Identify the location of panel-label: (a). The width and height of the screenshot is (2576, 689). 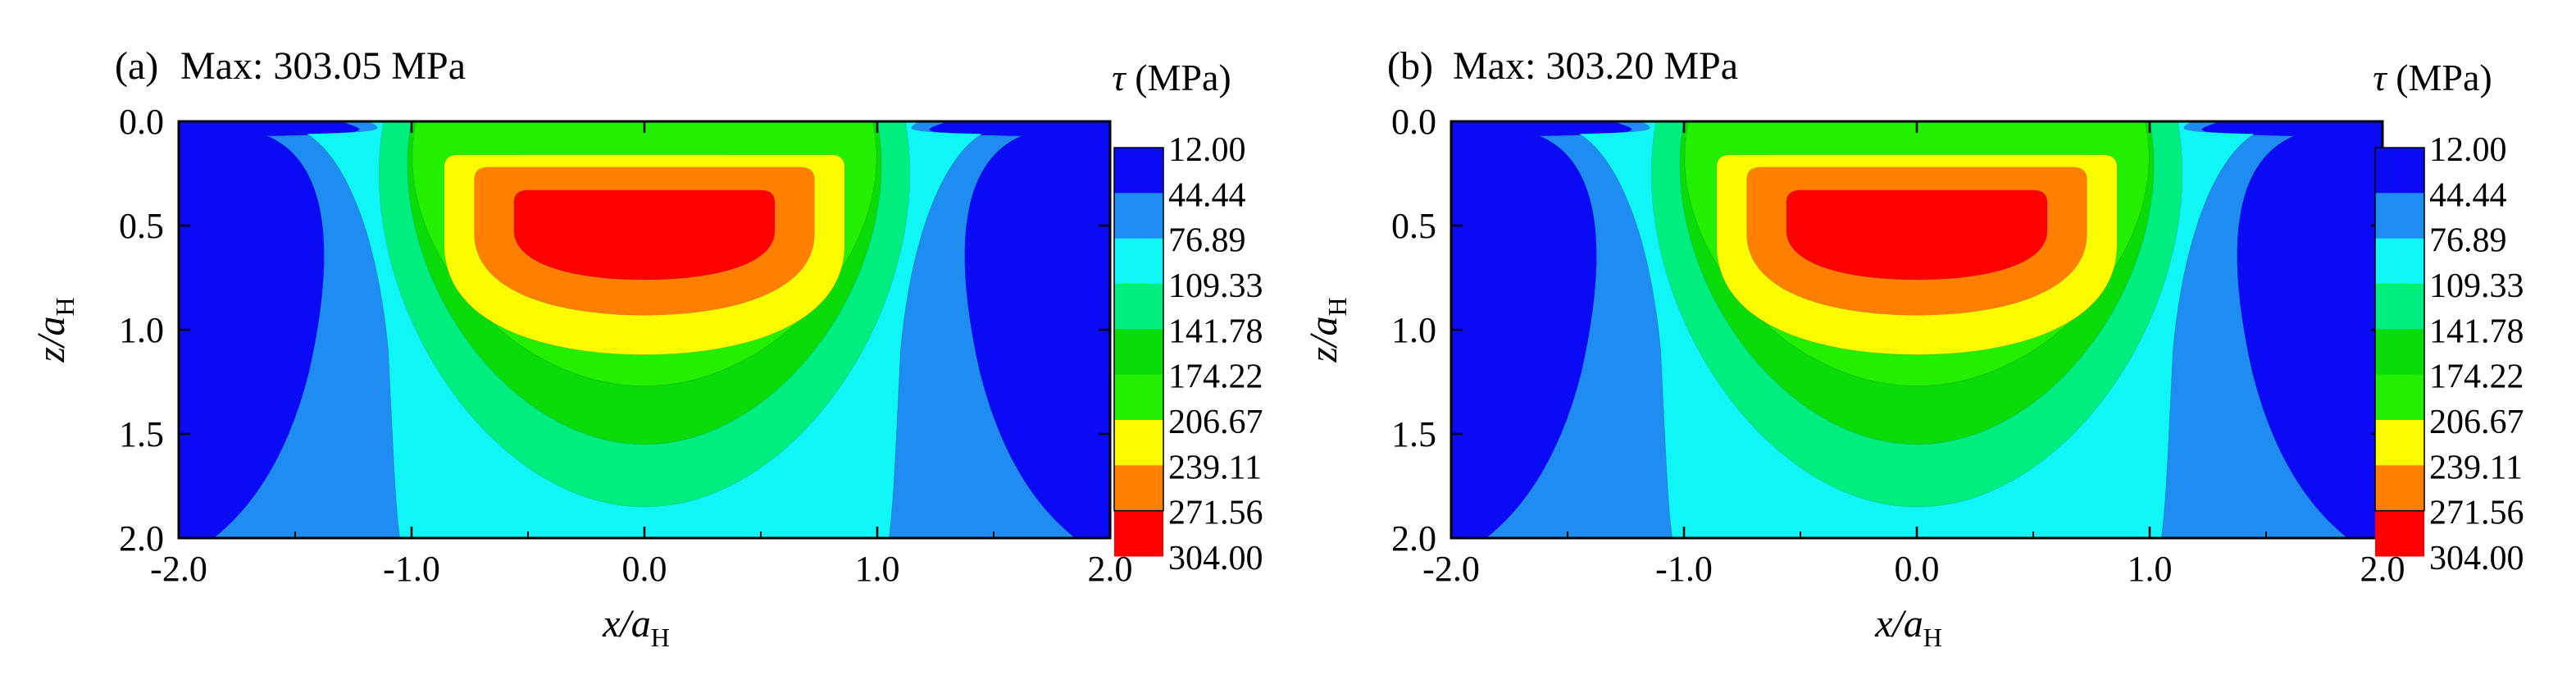
(136, 66).